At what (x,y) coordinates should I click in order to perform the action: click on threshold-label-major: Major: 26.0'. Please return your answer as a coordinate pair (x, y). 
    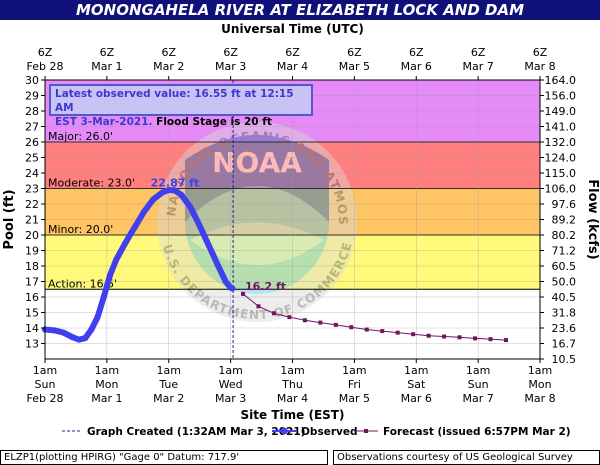
    Looking at the image, I should click on (80, 136).